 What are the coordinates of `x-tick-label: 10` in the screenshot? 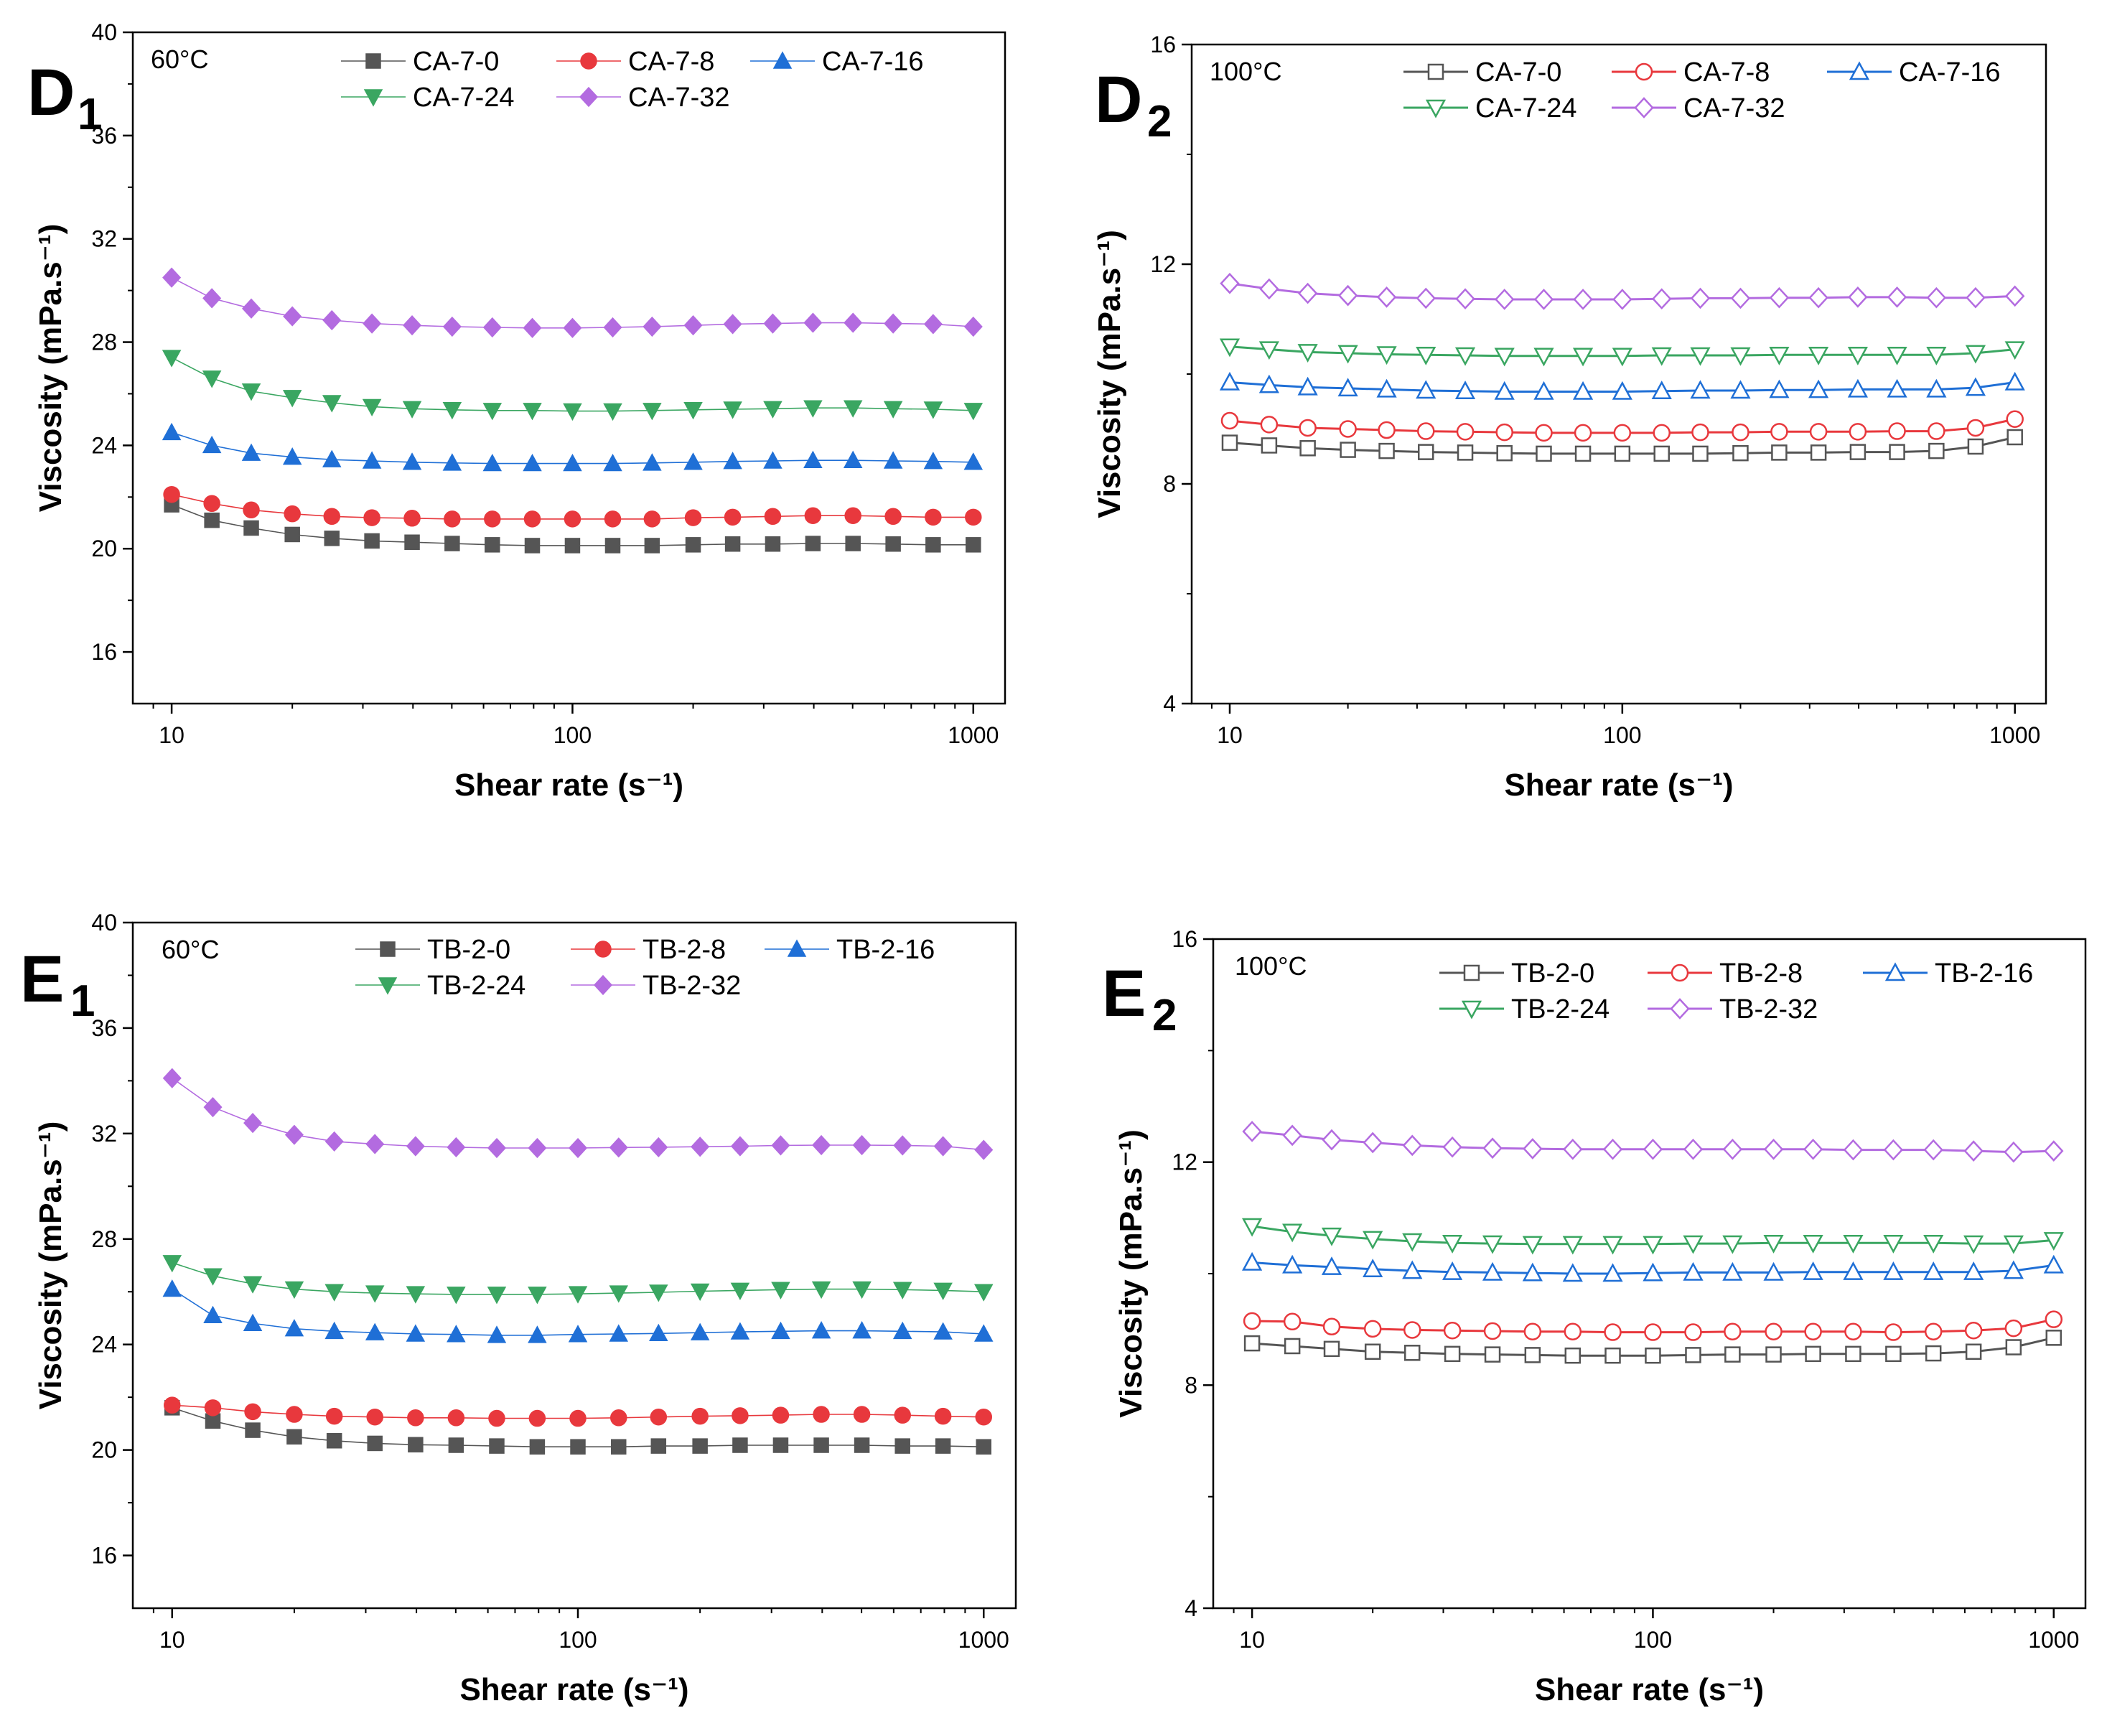 It's located at (1252, 1640).